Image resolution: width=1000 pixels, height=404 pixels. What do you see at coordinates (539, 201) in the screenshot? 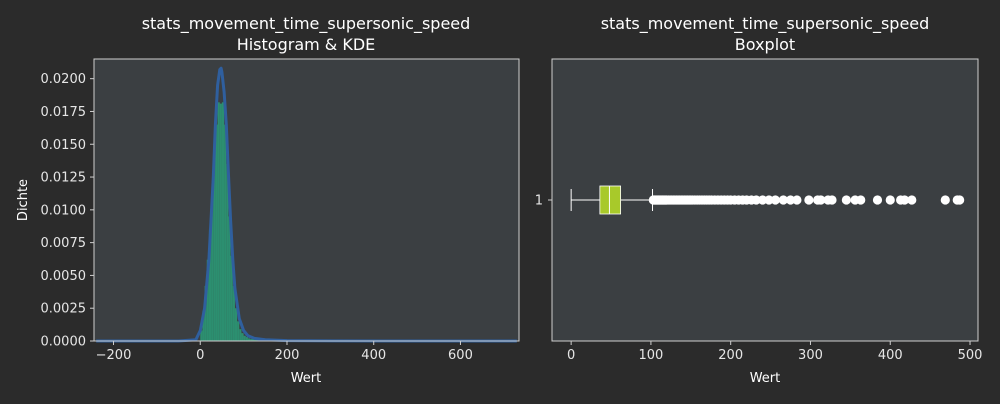
I see `y-tick-label: 1` at bounding box center [539, 201].